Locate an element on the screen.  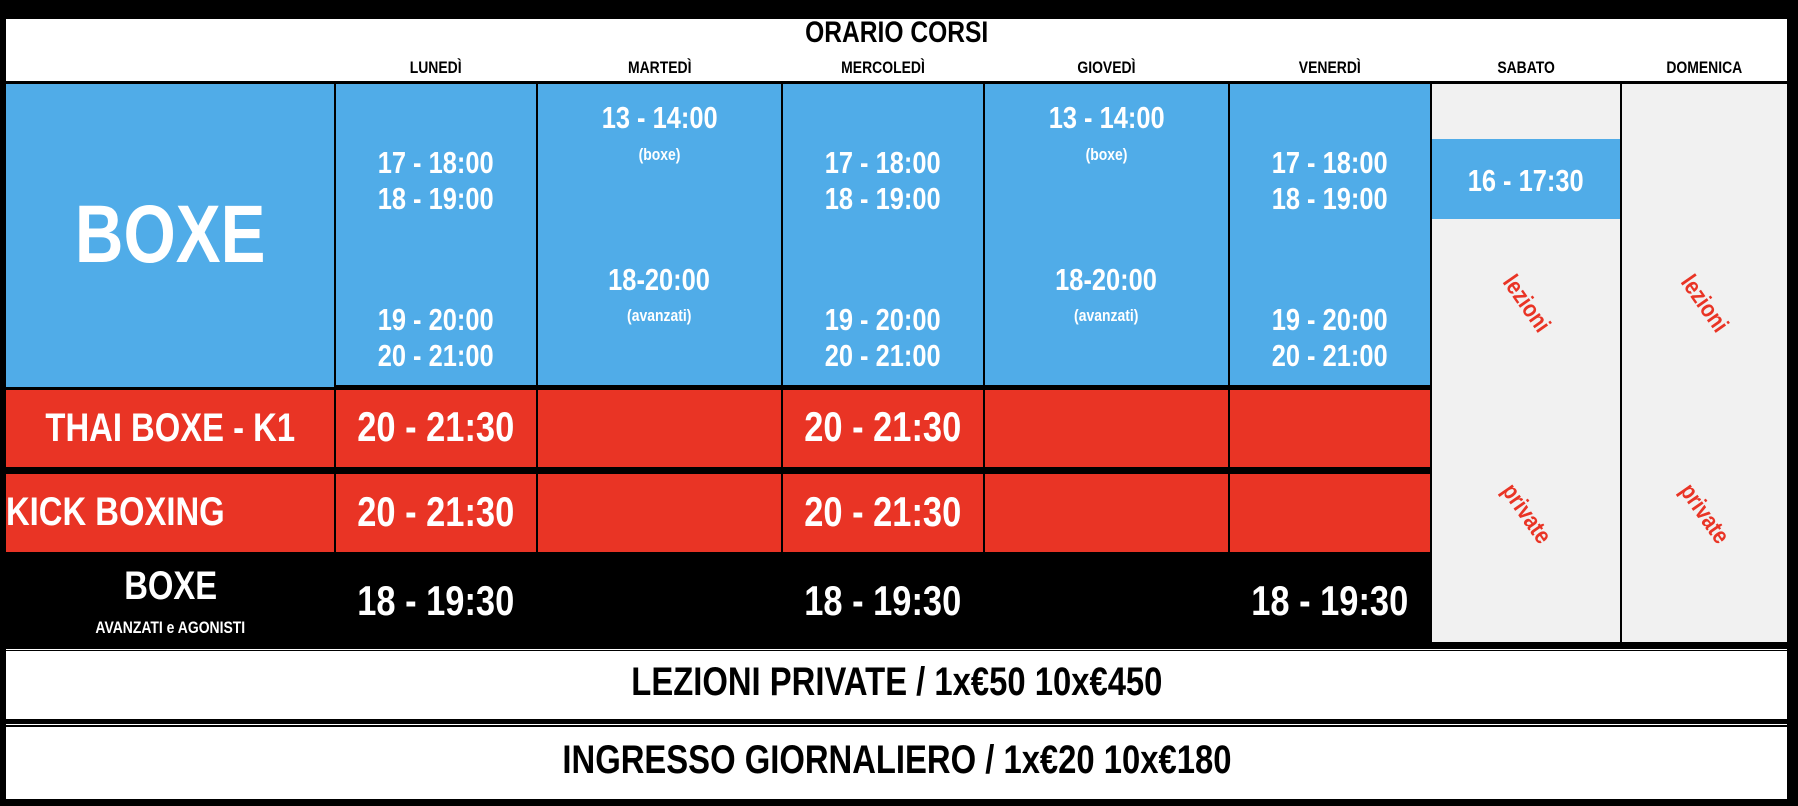
boxe-label: BOXE is located at coordinates (170, 235).